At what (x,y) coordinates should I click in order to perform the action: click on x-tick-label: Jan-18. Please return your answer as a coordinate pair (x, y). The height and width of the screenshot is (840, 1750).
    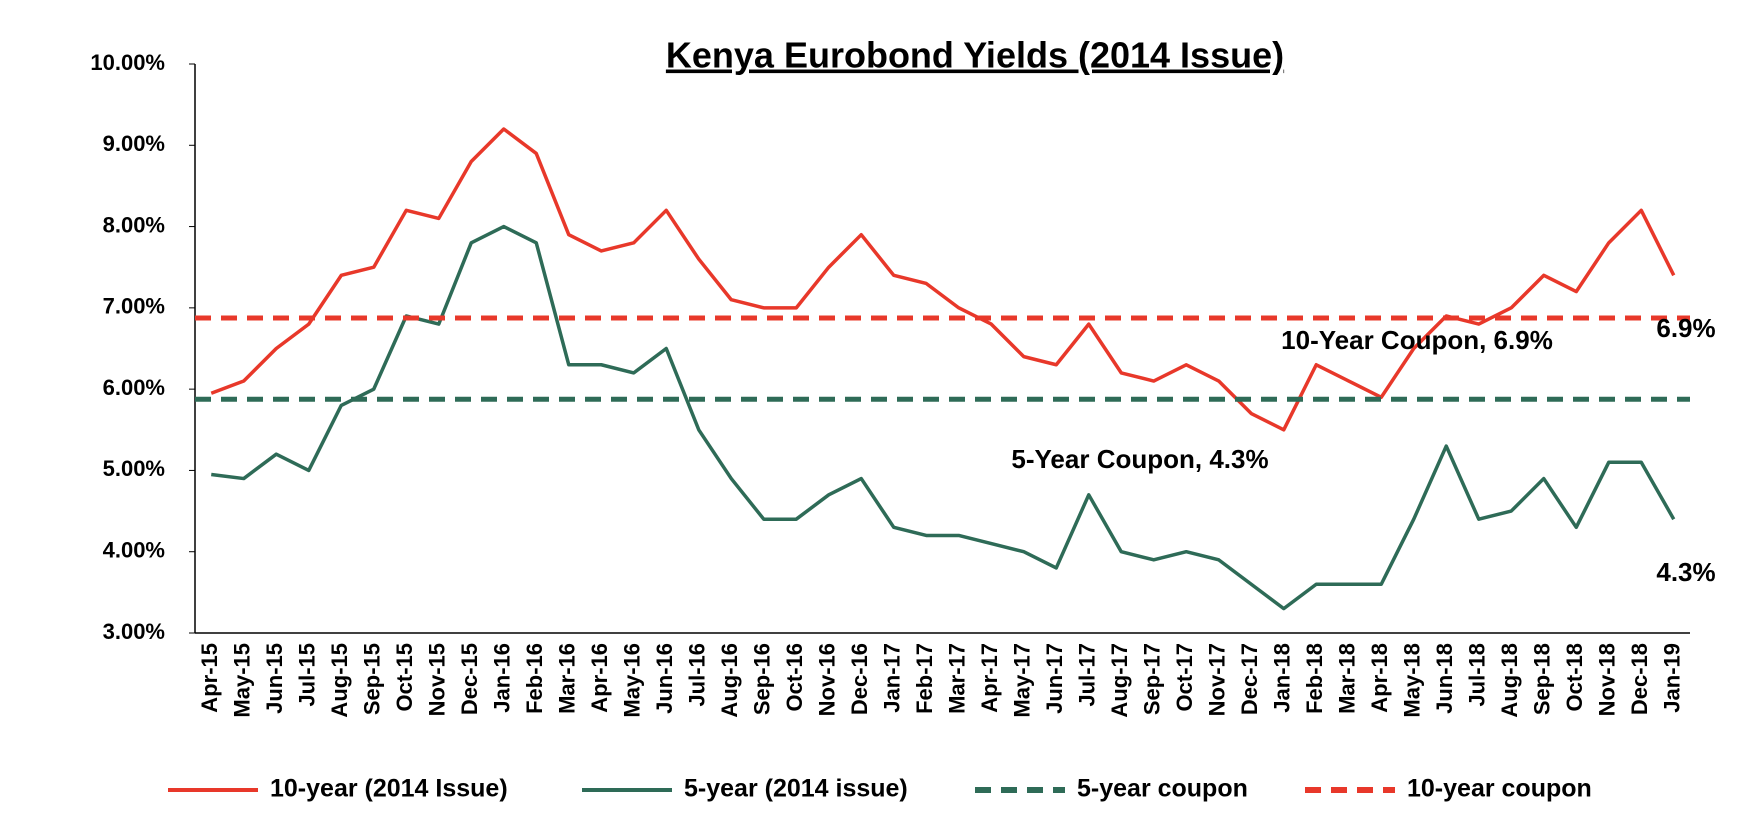
    Looking at the image, I should click on (1282, 678).